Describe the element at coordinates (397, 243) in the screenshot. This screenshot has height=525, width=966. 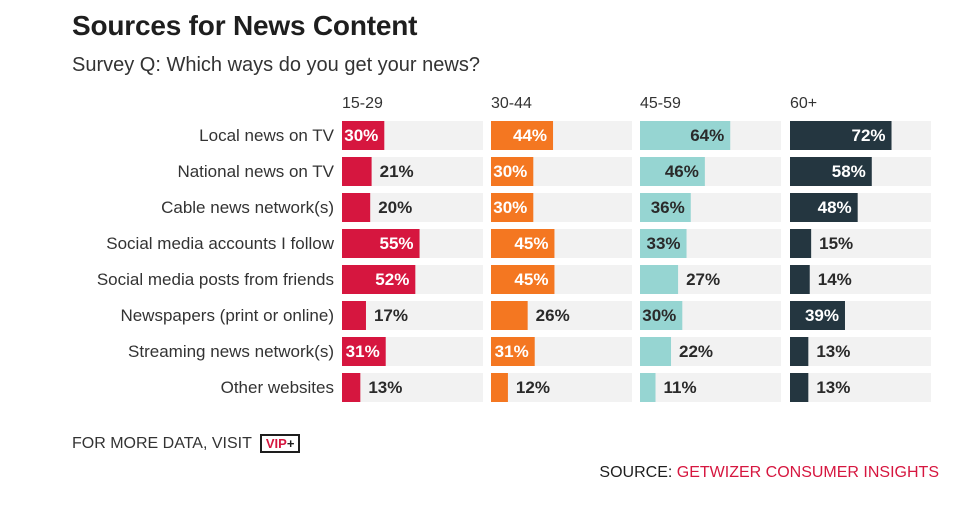
I see `data-label: 55%` at that location.